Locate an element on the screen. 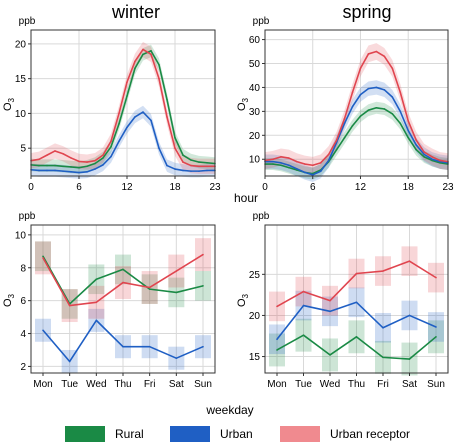  spring-diurnal-ytick-label: 50 is located at coordinates (255, 64).